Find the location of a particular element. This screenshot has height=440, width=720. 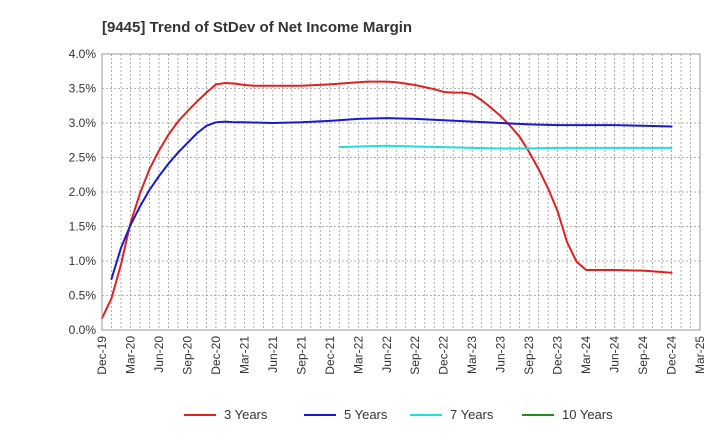

y-tick-label: 0.5% is located at coordinates (83, 296).